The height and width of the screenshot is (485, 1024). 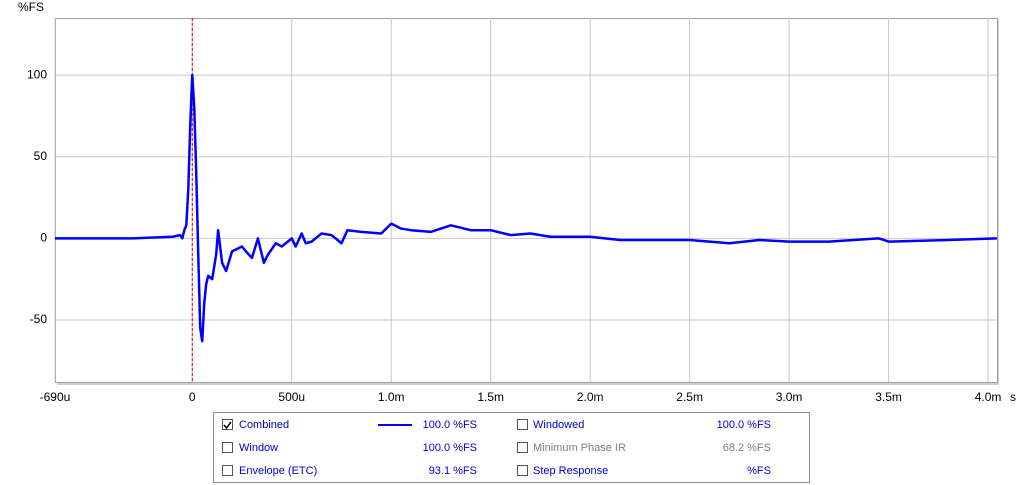 What do you see at coordinates (490, 397) in the screenshot?
I see `x-tick-label: 1.5m` at bounding box center [490, 397].